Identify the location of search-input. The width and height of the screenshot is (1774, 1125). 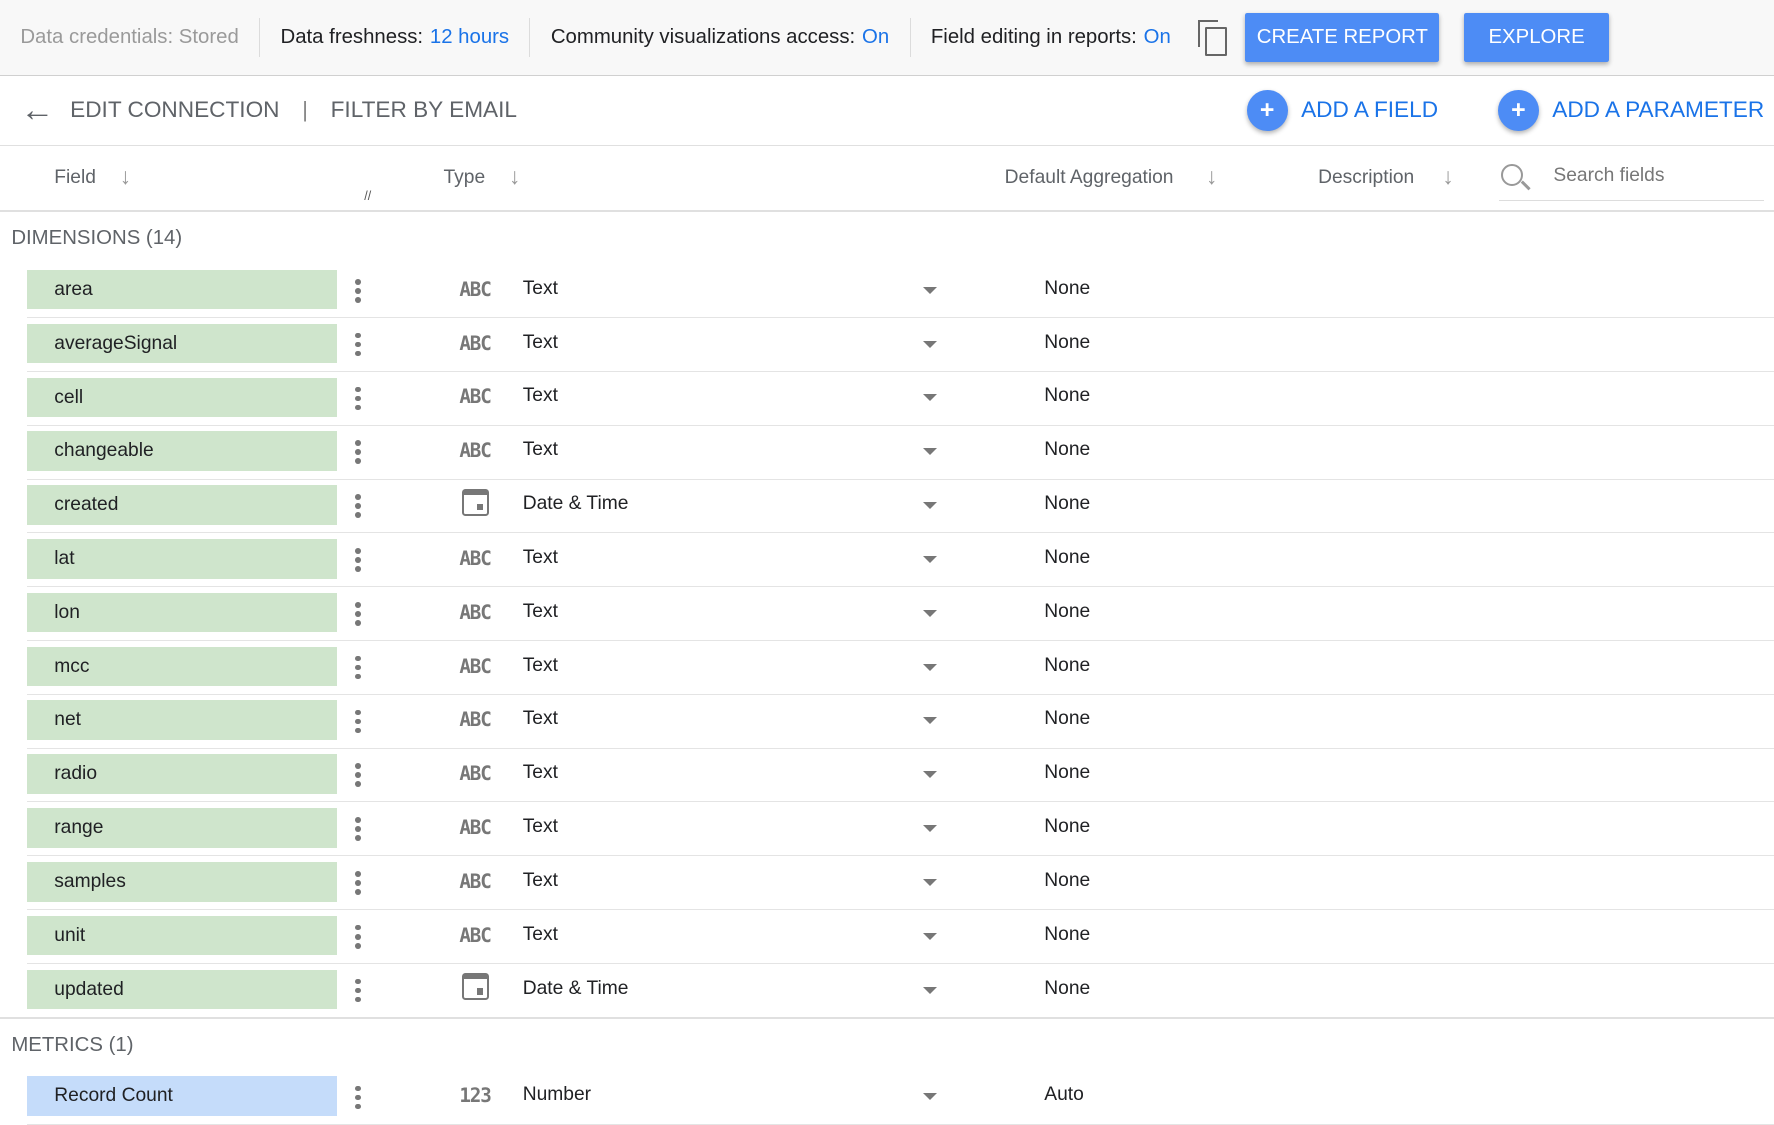
(1655, 175).